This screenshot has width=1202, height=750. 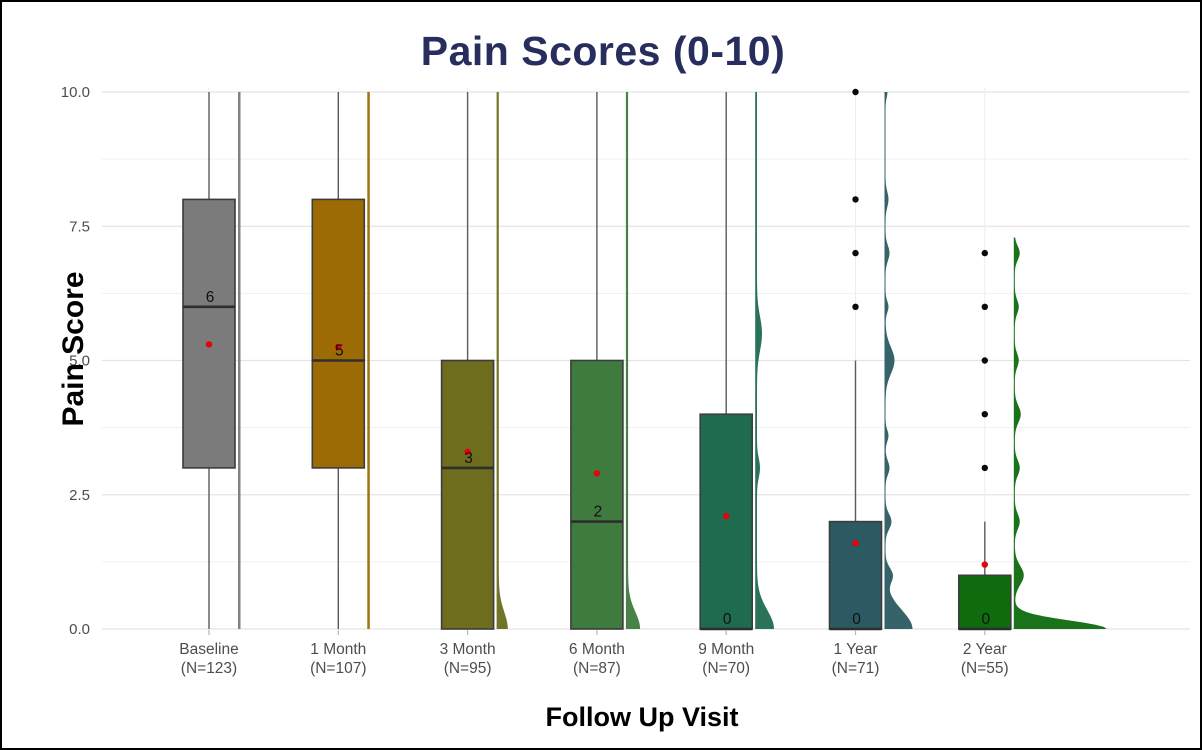 What do you see at coordinates (726, 521) in the screenshot?
I see `box-9-month` at bounding box center [726, 521].